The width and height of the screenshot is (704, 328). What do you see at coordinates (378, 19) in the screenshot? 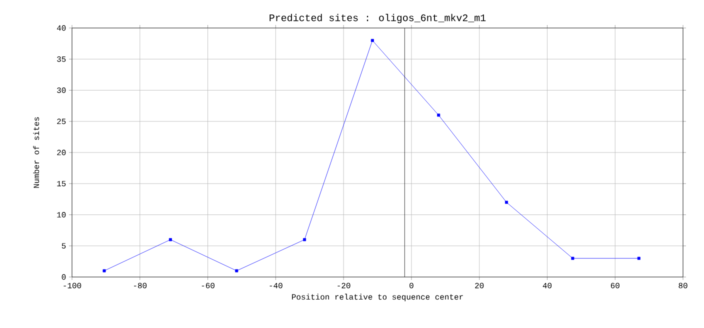
I see `chart-title: Predicted sites : oligos_6nt_mkv2_m1` at bounding box center [378, 19].